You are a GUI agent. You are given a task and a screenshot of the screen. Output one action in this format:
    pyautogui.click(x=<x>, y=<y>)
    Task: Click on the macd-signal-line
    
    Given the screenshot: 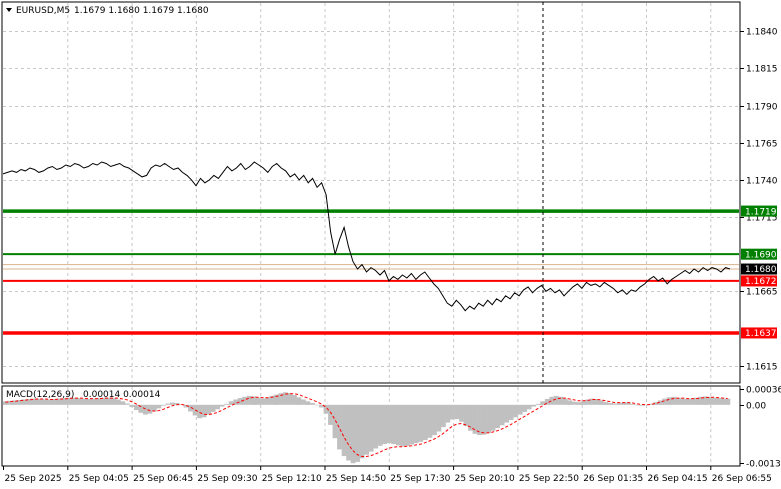 What is the action you would take?
    pyautogui.click(x=366, y=425)
    